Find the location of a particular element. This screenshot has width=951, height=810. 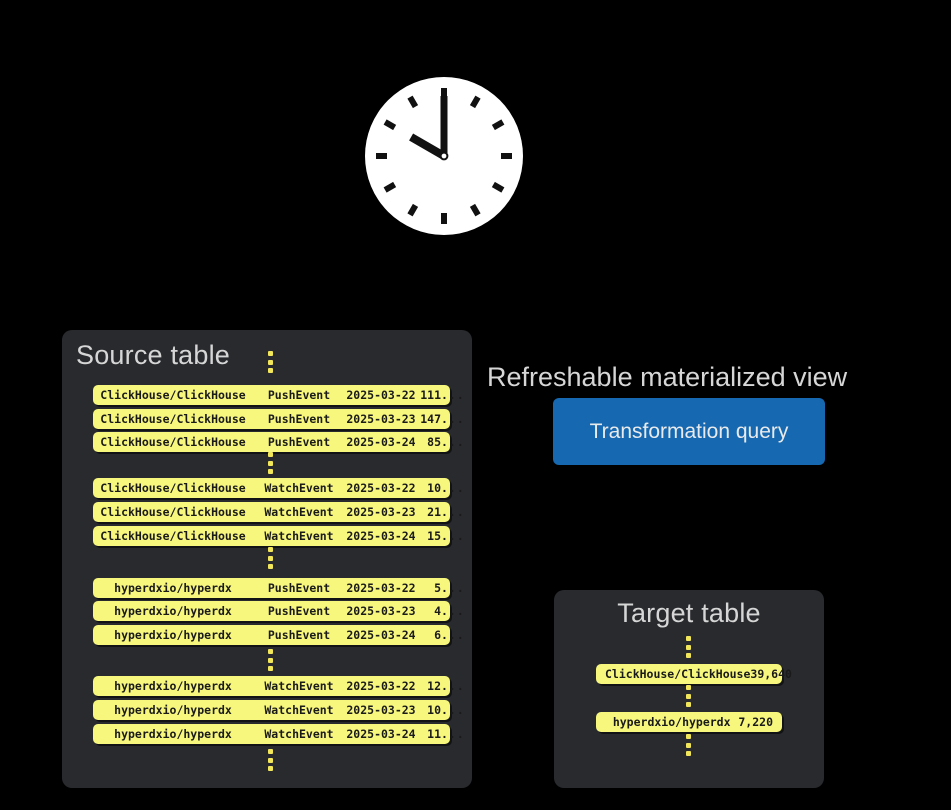

target-ellipsis-bottom is located at coordinates (688, 745).